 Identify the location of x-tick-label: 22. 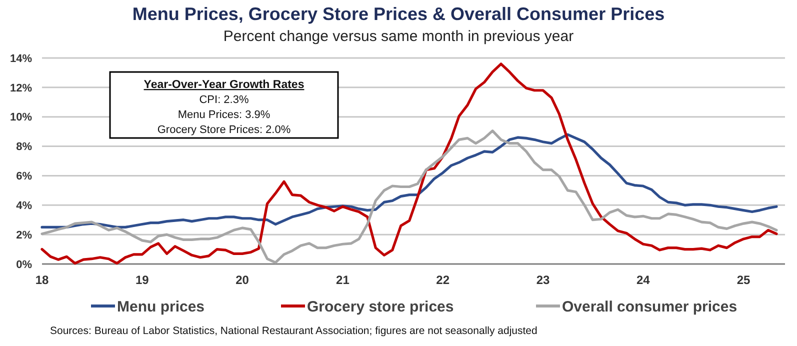
(443, 280).